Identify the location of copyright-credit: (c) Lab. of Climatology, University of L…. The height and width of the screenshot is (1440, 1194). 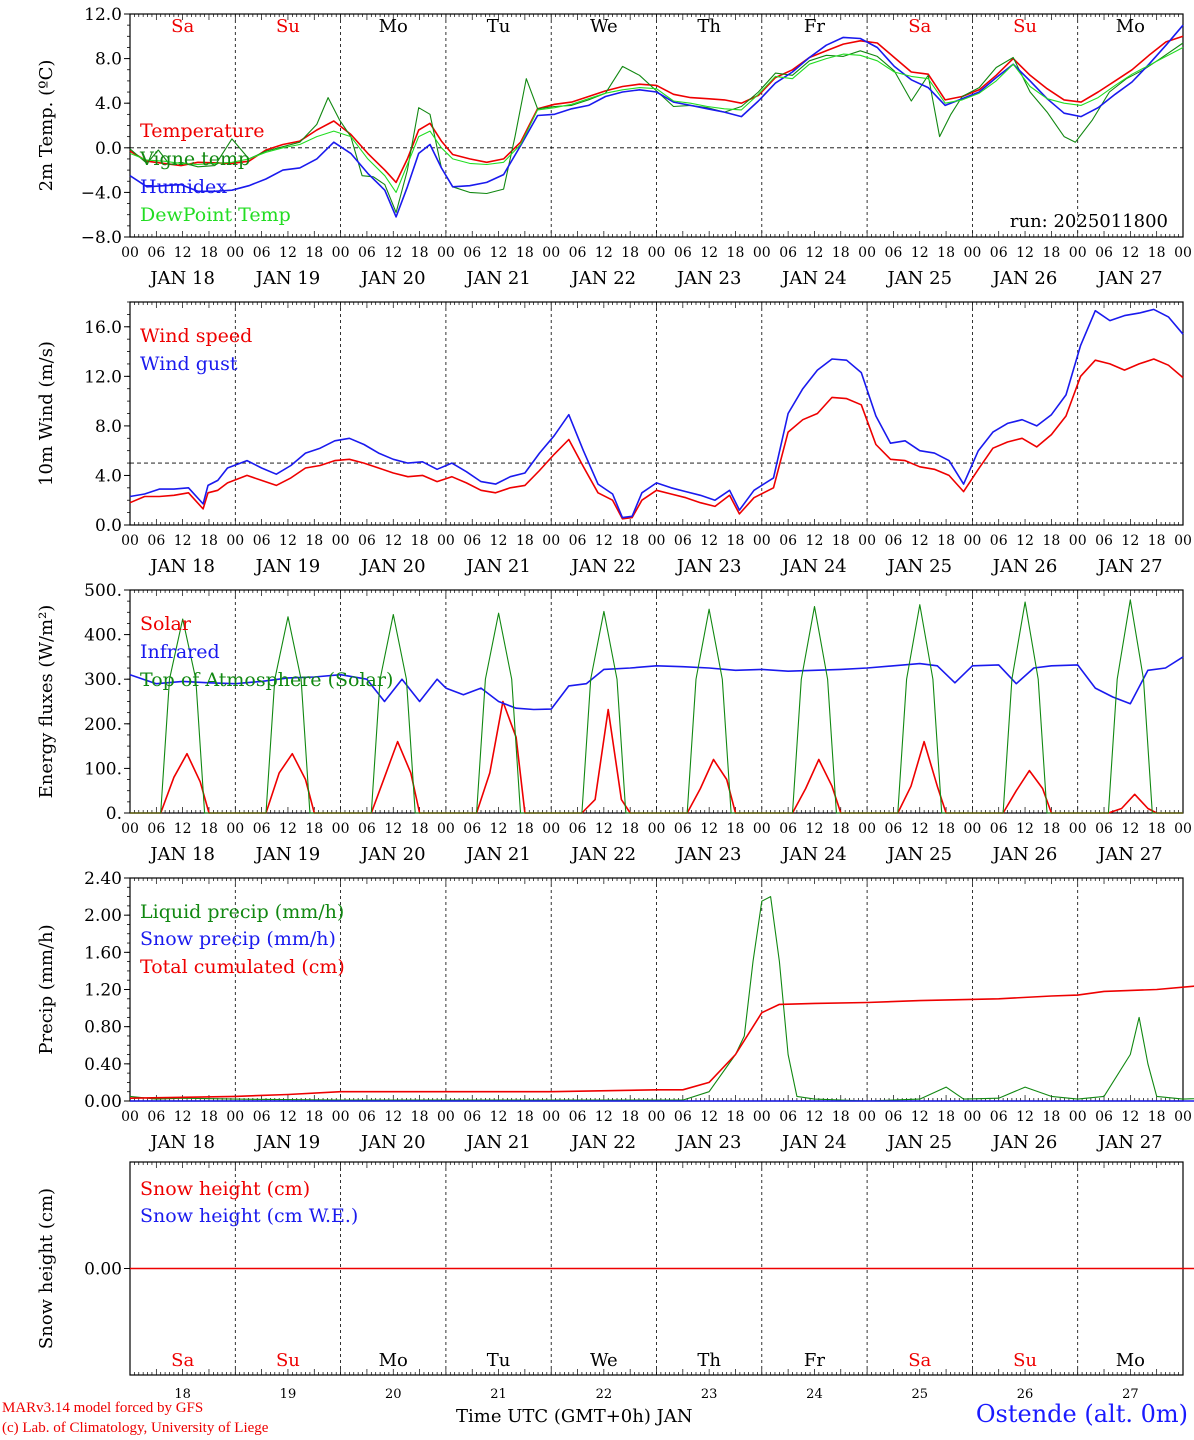
(135, 1428).